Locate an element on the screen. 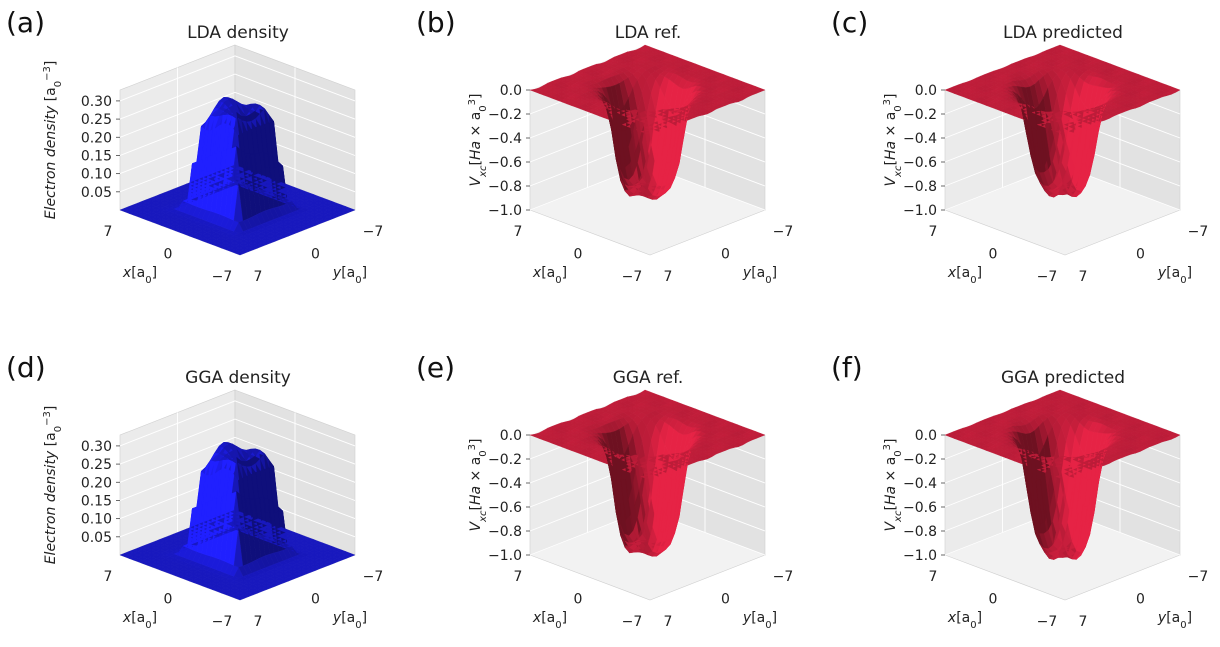 Image resolution: width=1220 pixels, height=647 pixels. z-tick-label: −0.2 is located at coordinates (505, 460).